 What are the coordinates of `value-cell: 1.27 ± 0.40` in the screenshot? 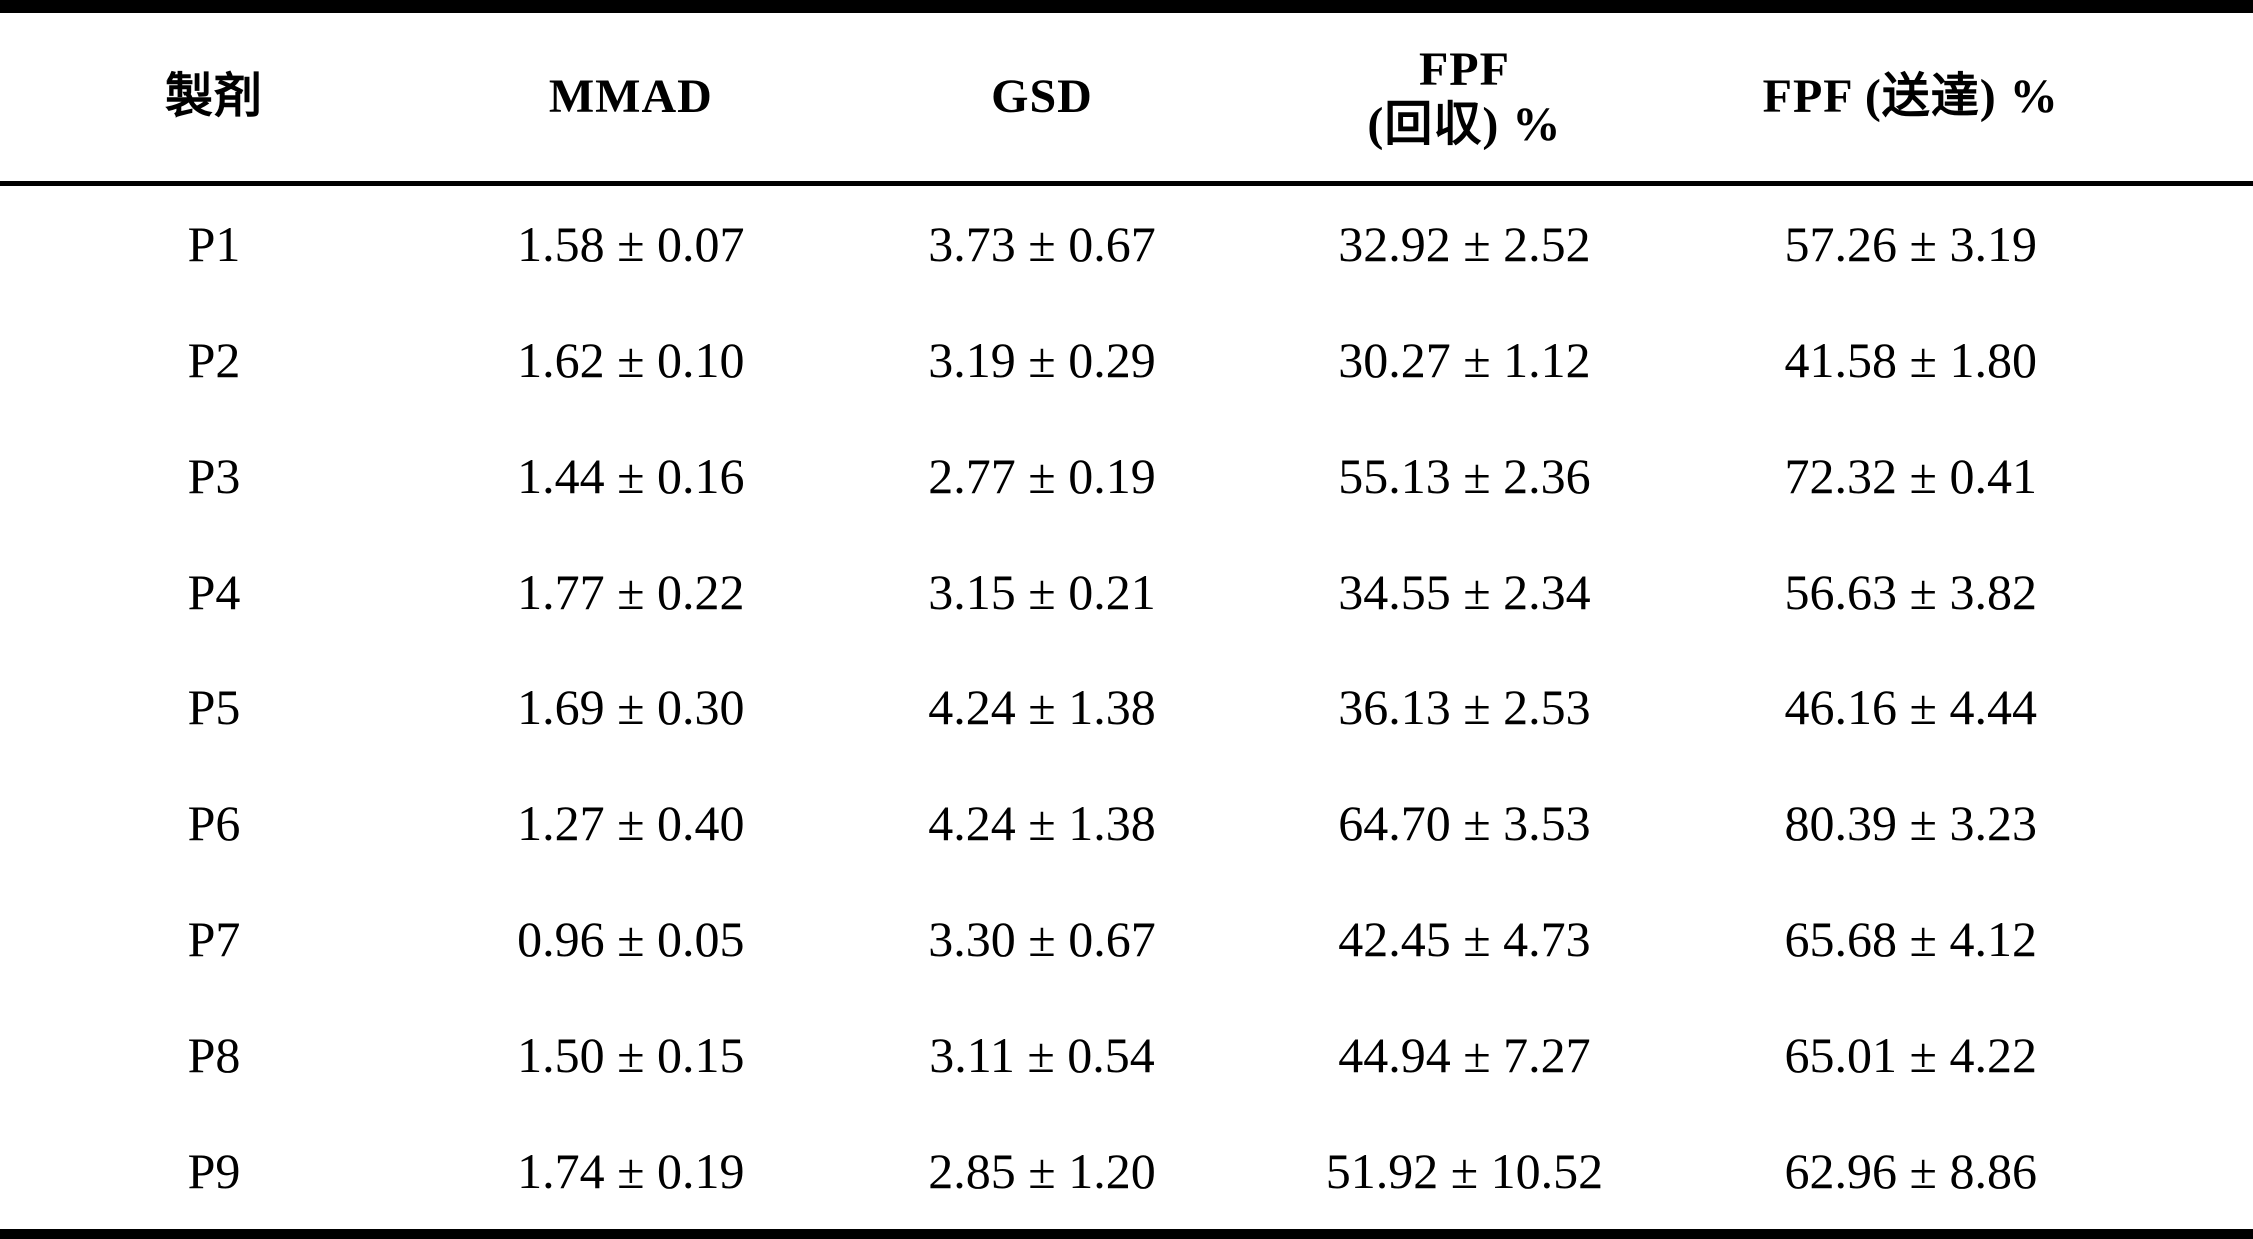 It's located at (631, 823).